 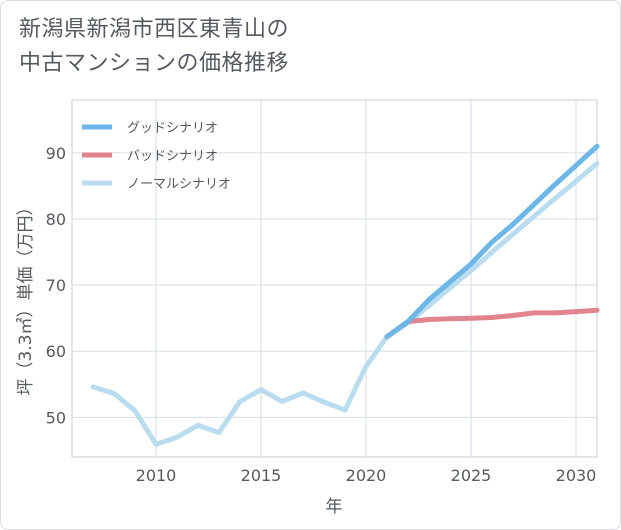 What do you see at coordinates (172, 128) in the screenshot?
I see `legend-label: グッドシナリオ` at bounding box center [172, 128].